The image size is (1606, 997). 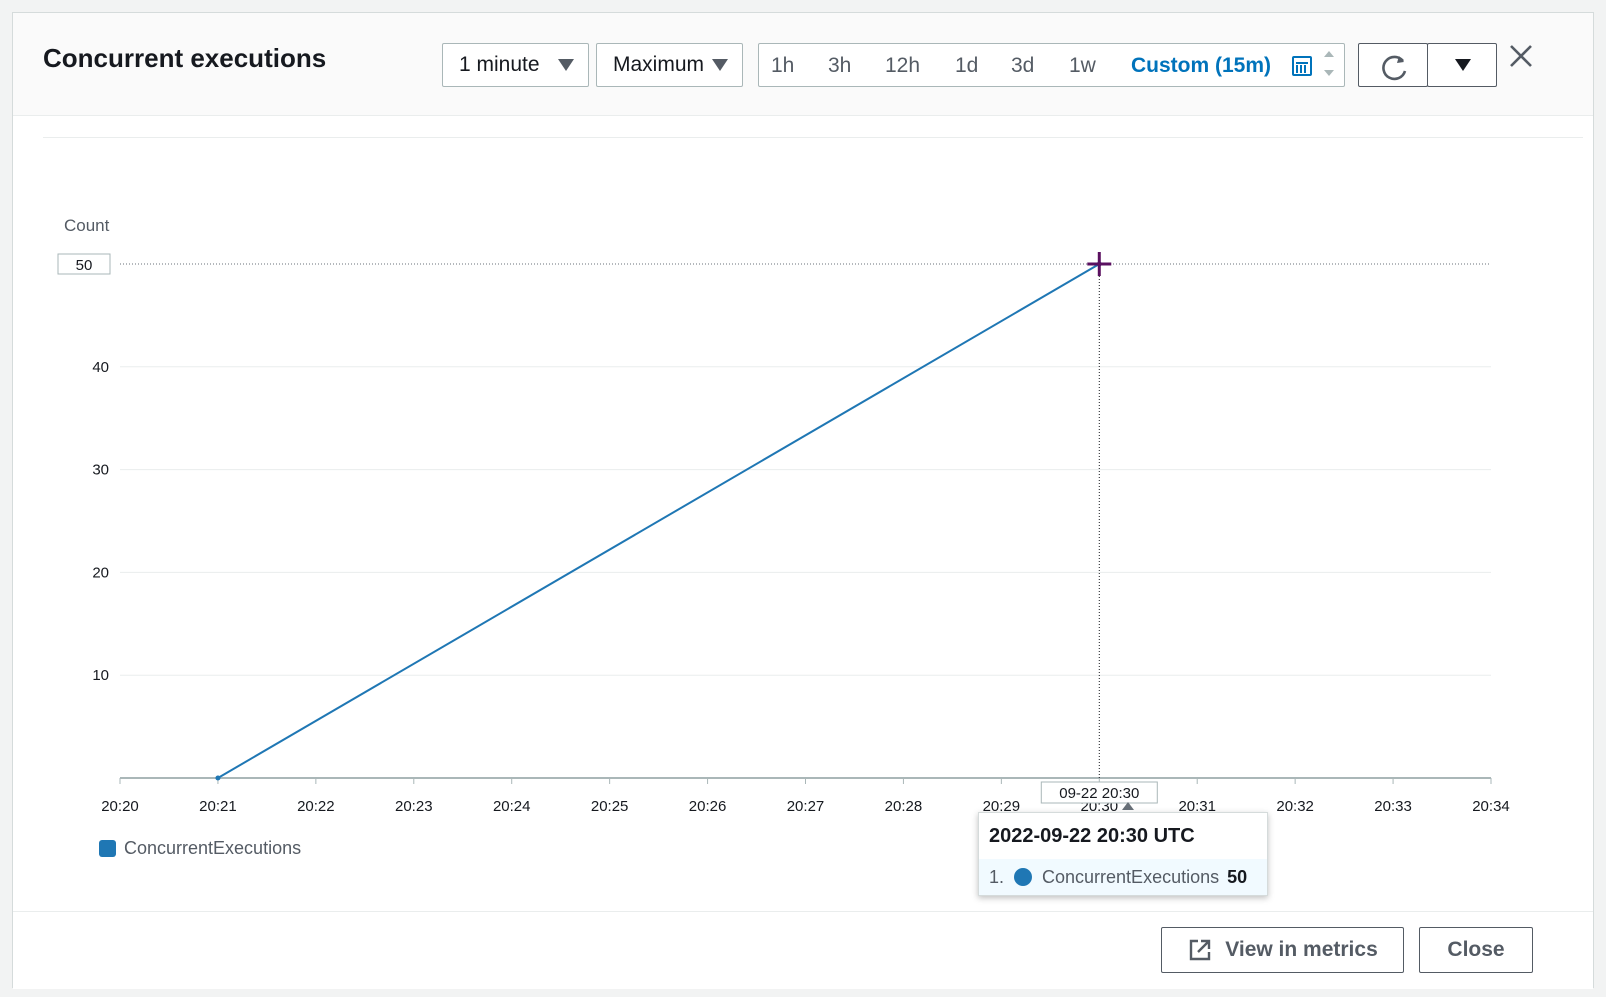 I want to click on y-highlight-label: 50, so click(x=84, y=265).